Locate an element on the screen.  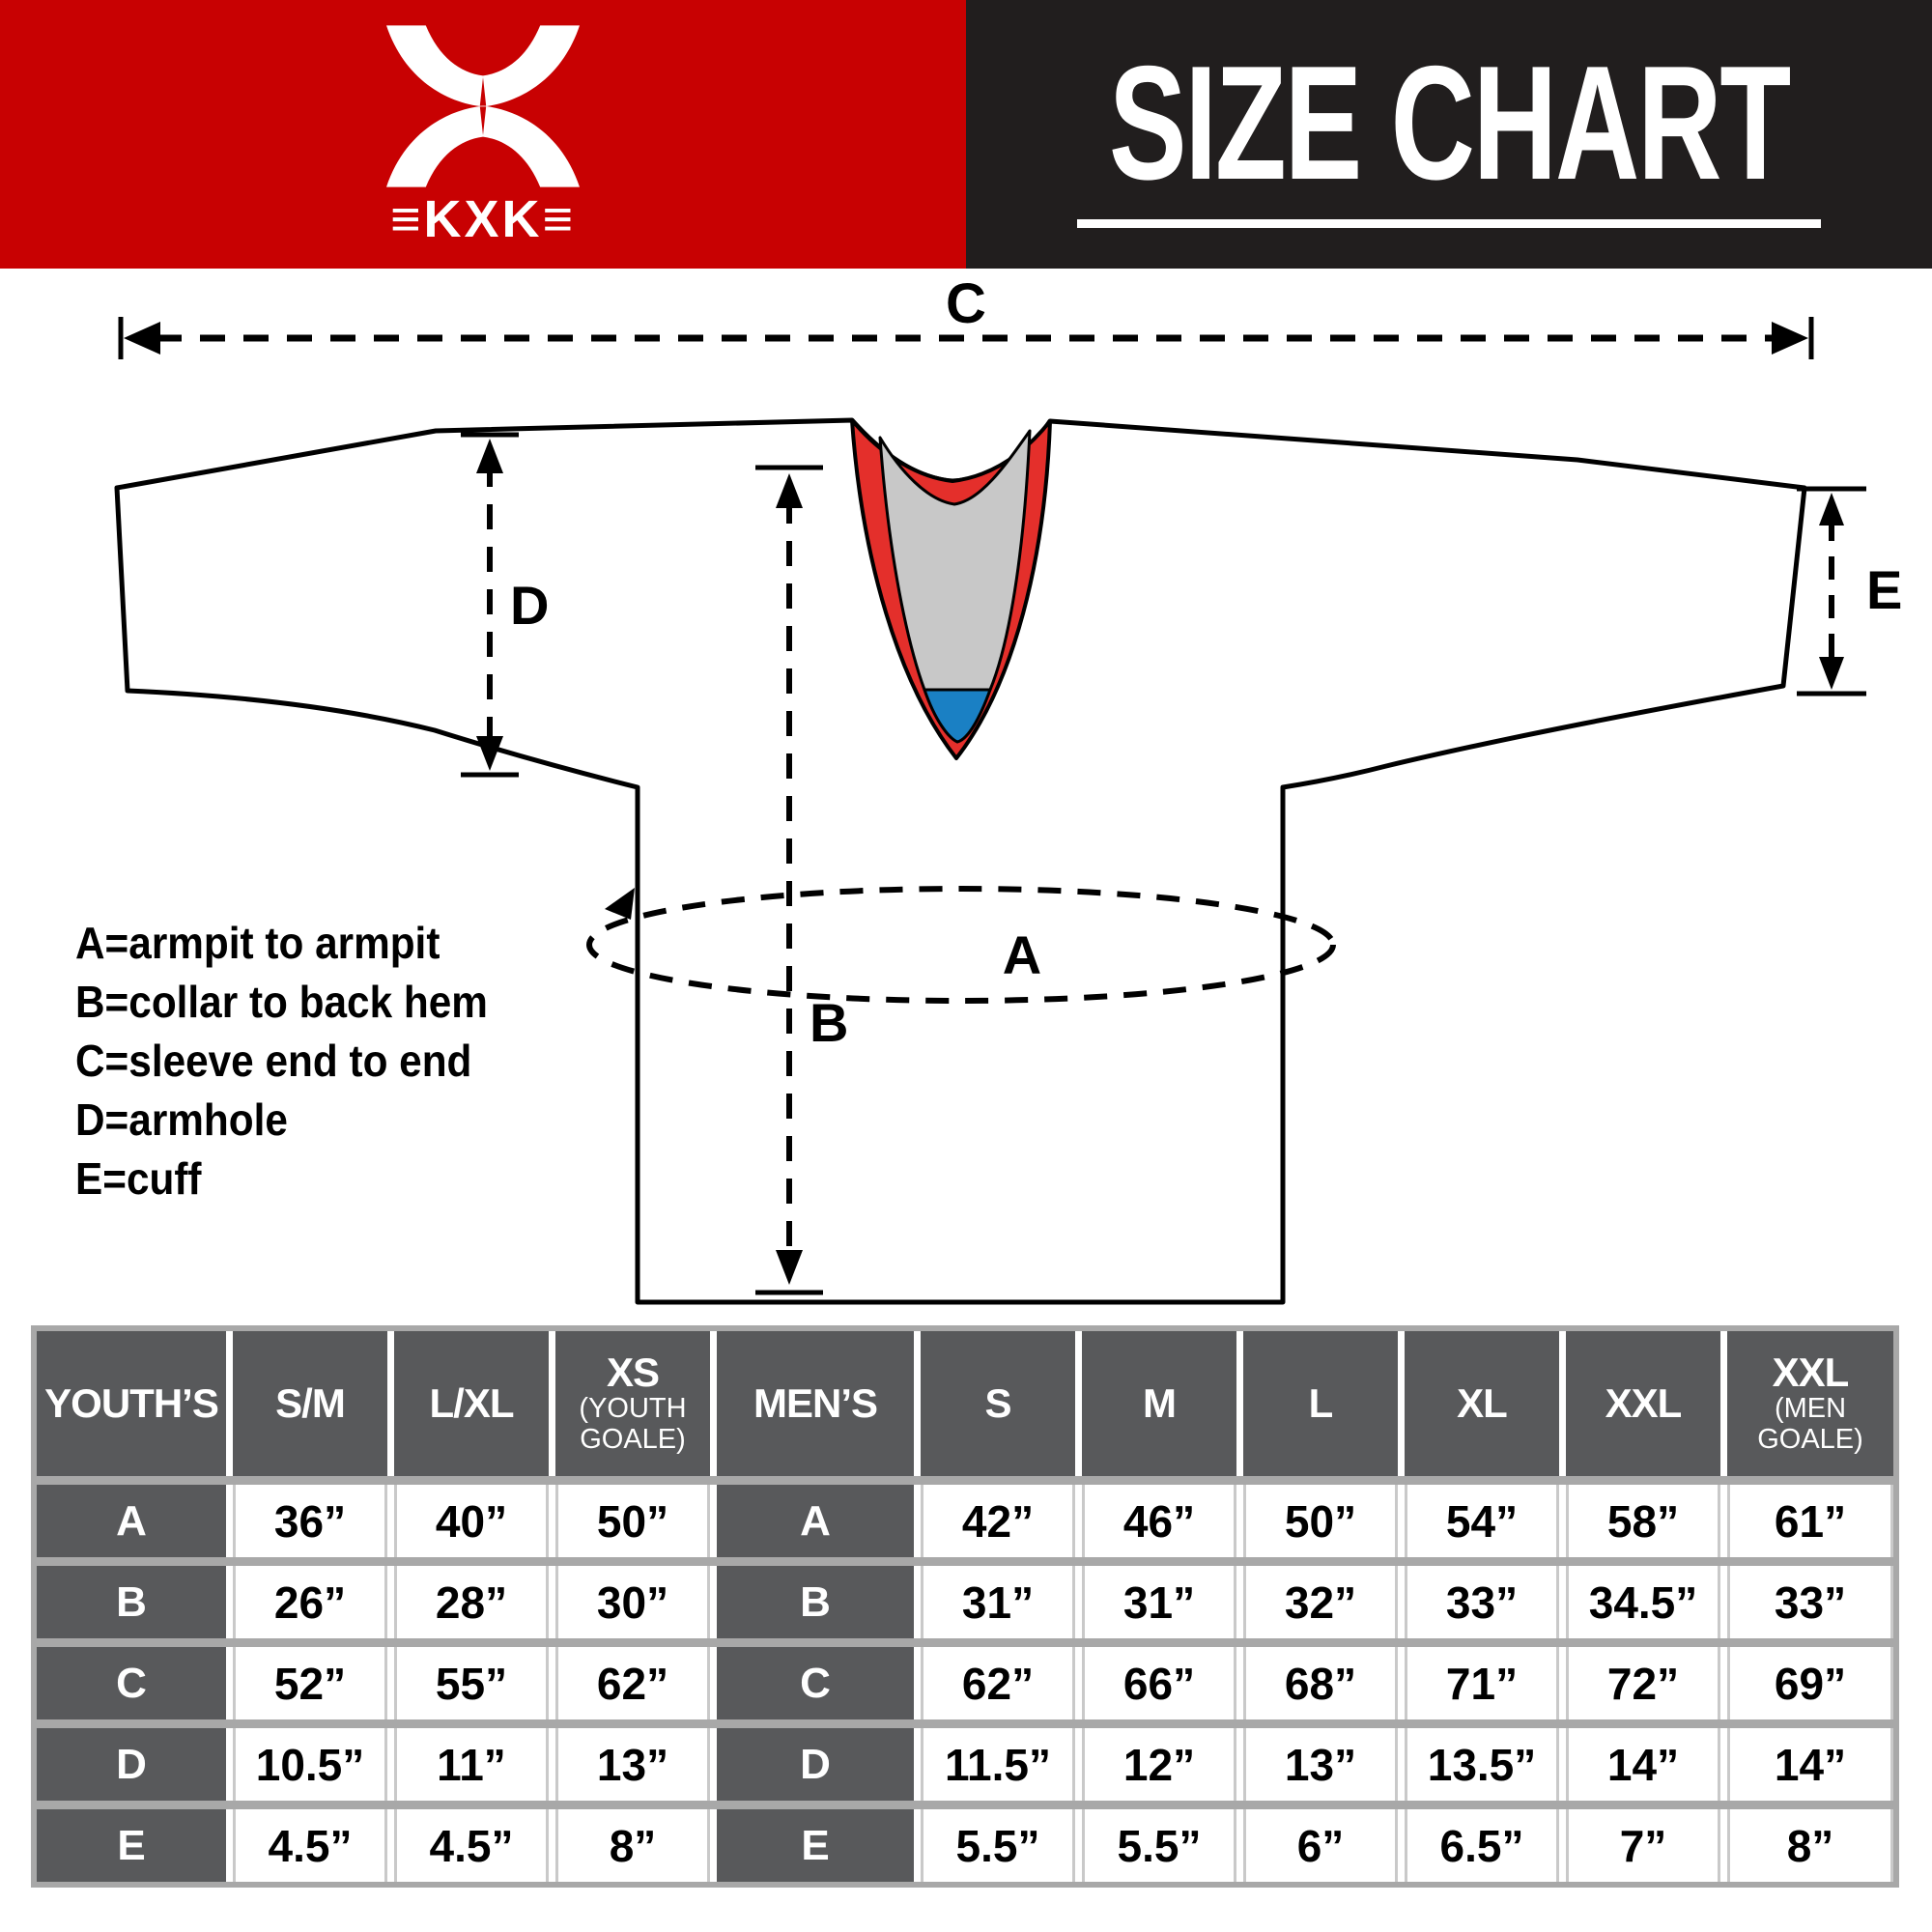
table-cell: 54” is located at coordinates (1482, 1521).